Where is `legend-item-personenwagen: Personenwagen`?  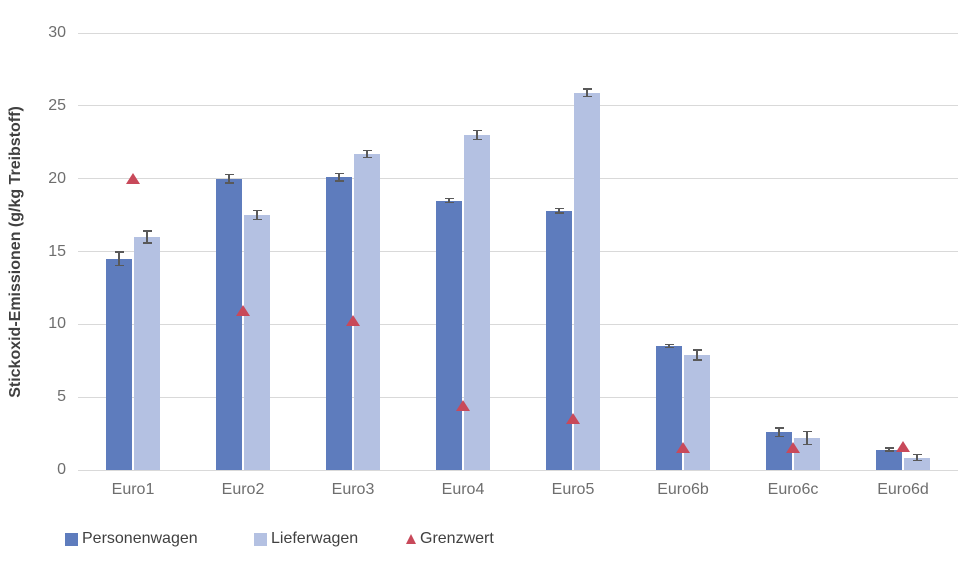 legend-item-personenwagen: Personenwagen is located at coordinates (131, 539).